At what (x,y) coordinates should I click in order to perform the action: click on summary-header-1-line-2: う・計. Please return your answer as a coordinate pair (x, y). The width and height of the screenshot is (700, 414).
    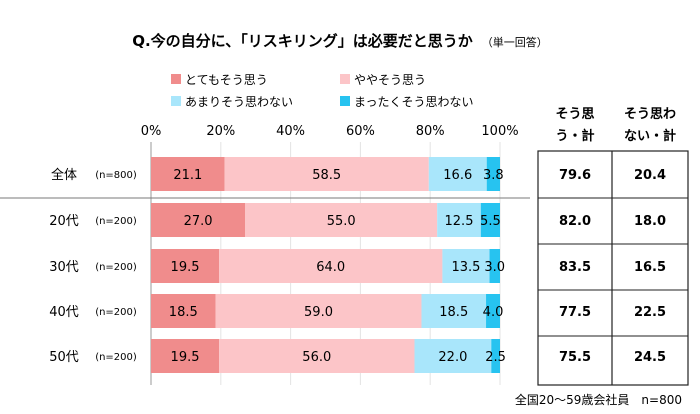
    Looking at the image, I should click on (574, 136).